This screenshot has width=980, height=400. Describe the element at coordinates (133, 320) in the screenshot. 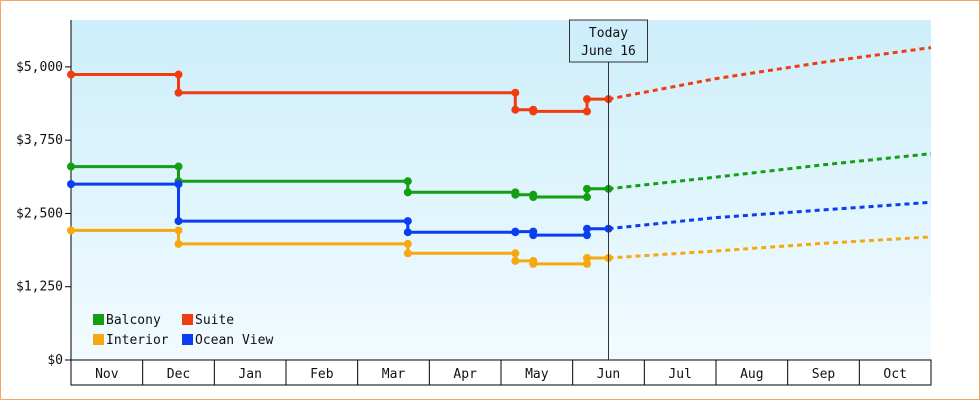

I see `legend-label: Balcony` at that location.